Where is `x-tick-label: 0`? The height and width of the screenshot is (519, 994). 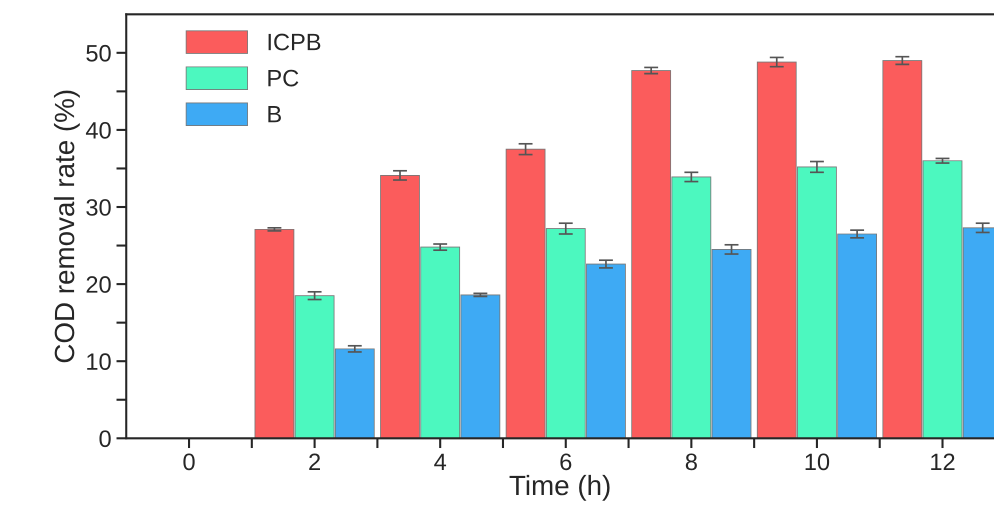
x-tick-label: 0 is located at coordinates (189, 462).